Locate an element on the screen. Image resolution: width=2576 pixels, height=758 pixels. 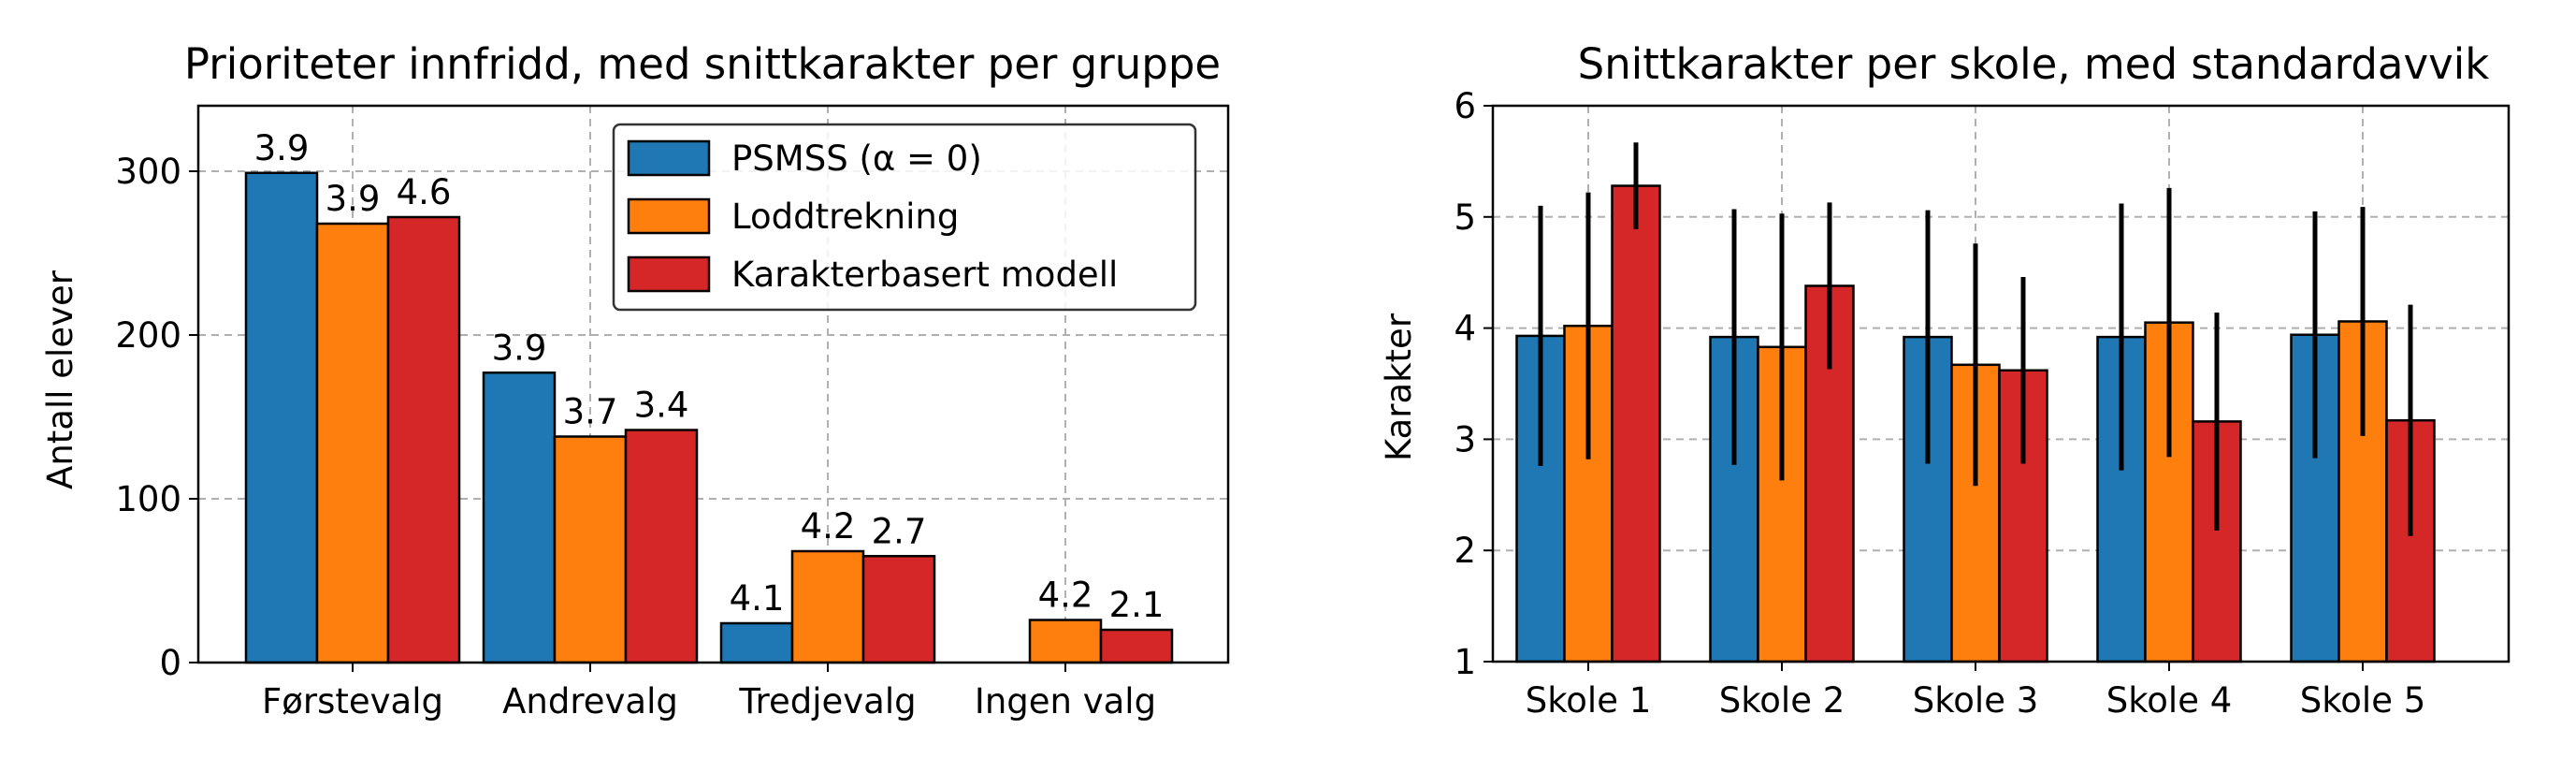
chart2-ytick-label: 4 is located at coordinates (1465, 329).